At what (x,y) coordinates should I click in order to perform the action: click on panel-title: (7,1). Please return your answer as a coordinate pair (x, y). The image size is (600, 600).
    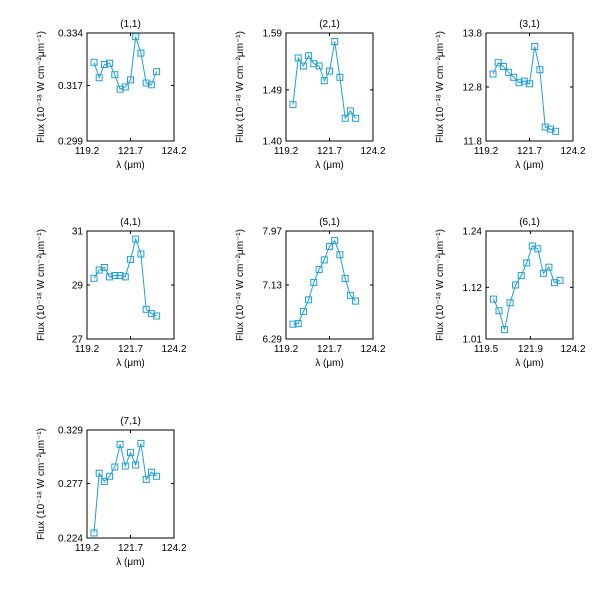
    Looking at the image, I should click on (130, 421).